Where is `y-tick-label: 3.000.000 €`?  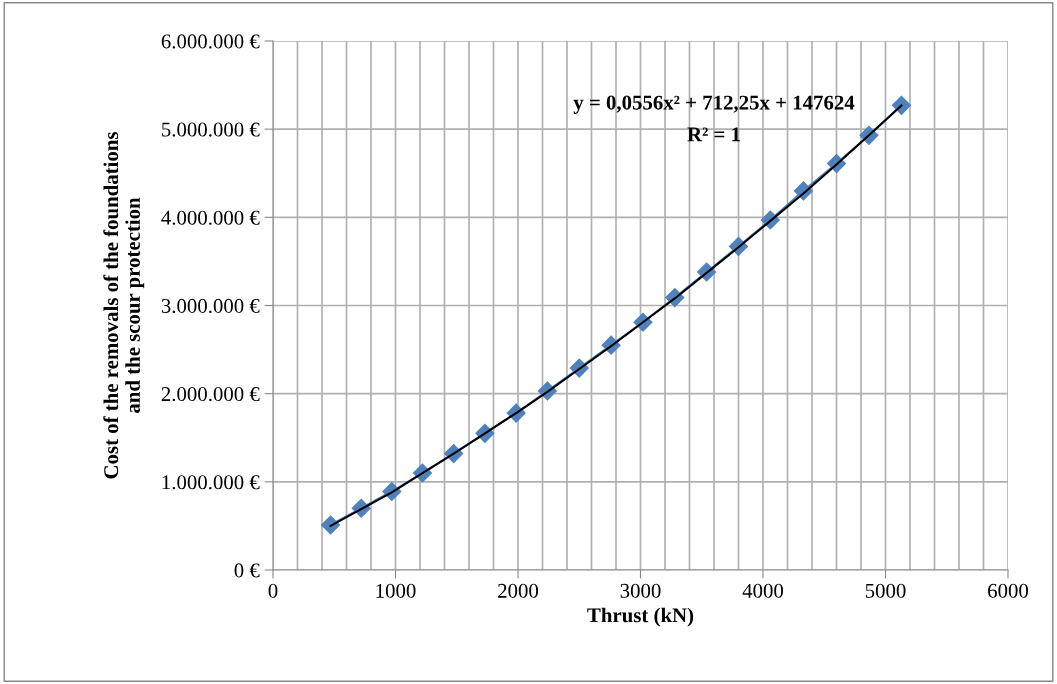 y-tick-label: 3.000.000 € is located at coordinates (210, 306).